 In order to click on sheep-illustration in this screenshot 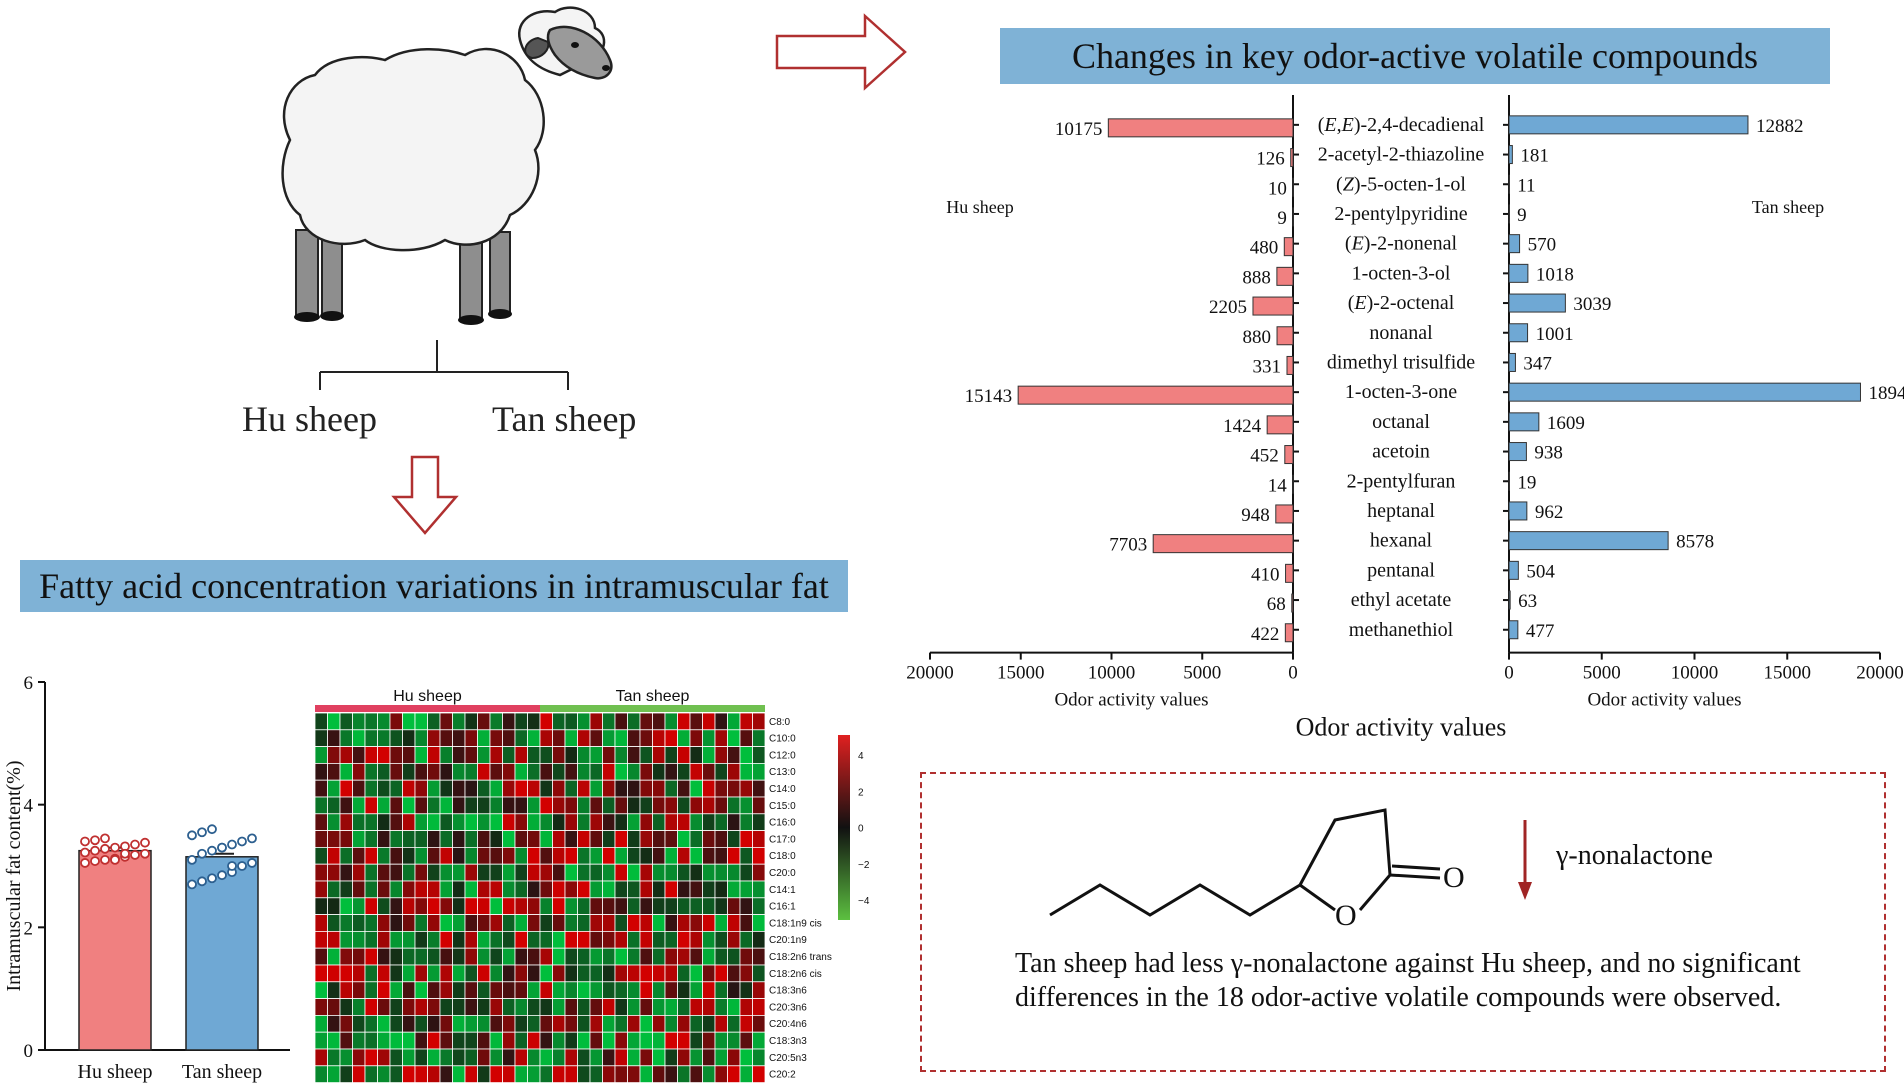, I will do `click(447, 165)`.